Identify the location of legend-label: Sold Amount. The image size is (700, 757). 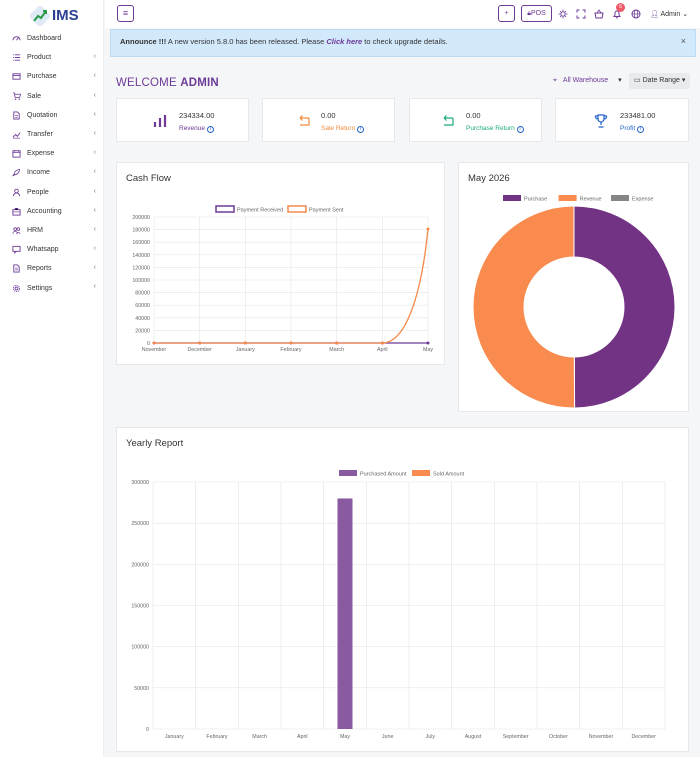
(449, 475).